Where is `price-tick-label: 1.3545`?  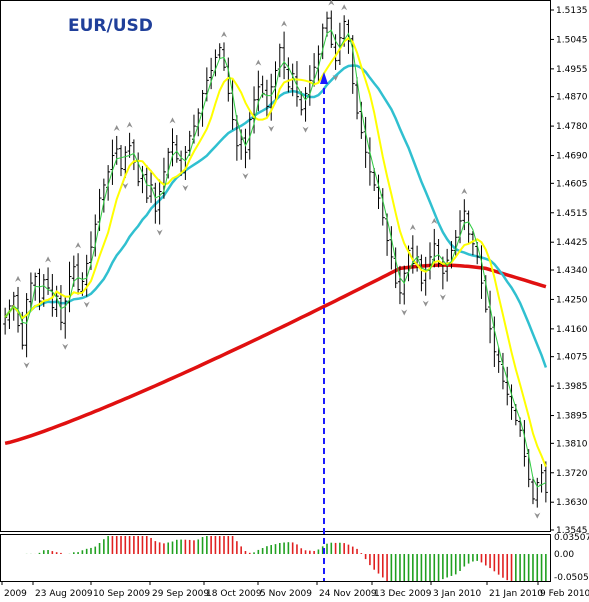
price-tick-label: 1.3545 is located at coordinates (572, 531).